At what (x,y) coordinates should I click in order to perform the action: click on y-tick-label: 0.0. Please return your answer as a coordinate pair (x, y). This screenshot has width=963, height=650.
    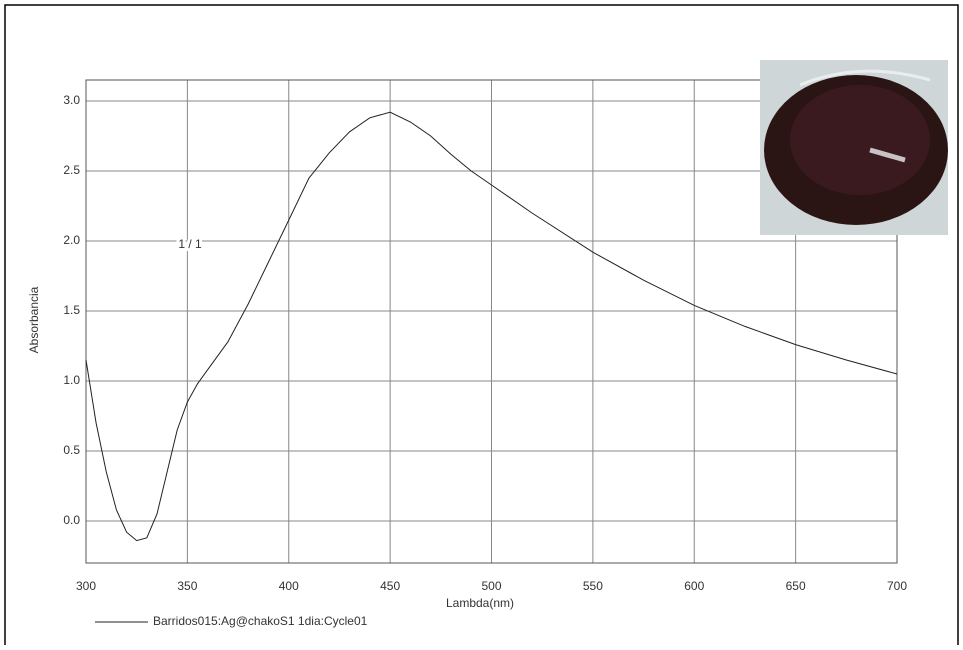
    Looking at the image, I should click on (71, 520).